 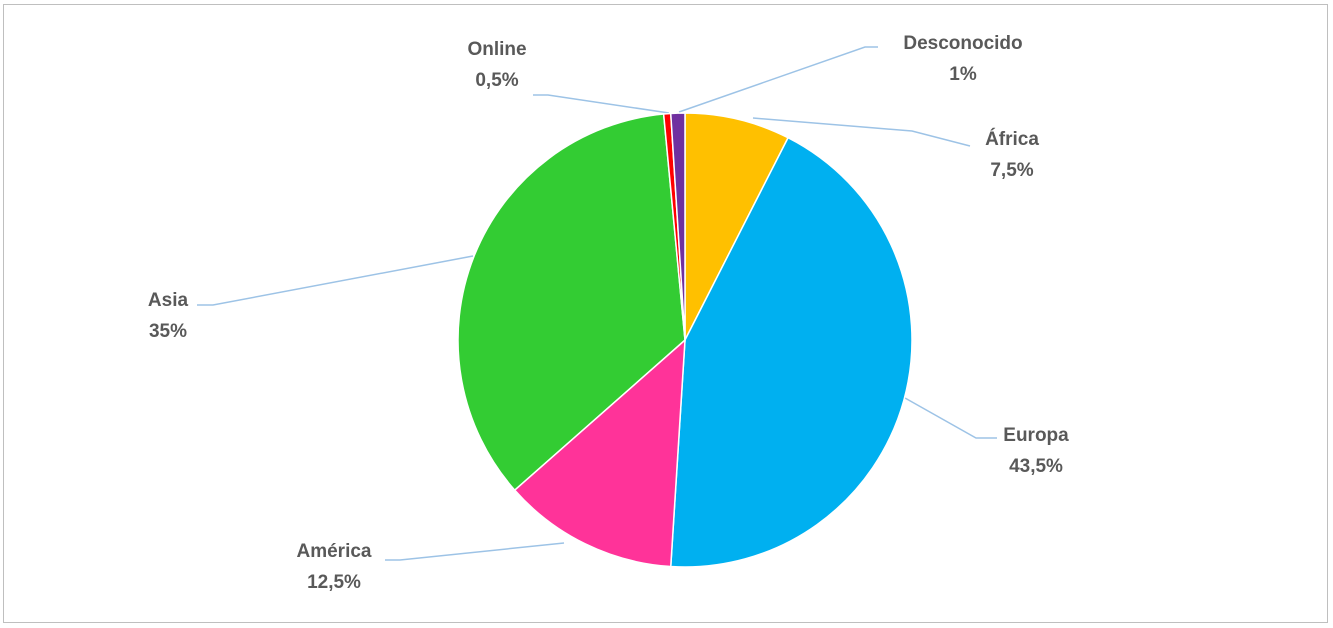 What do you see at coordinates (1012, 139) in the screenshot?
I see `data-label-name: África` at bounding box center [1012, 139].